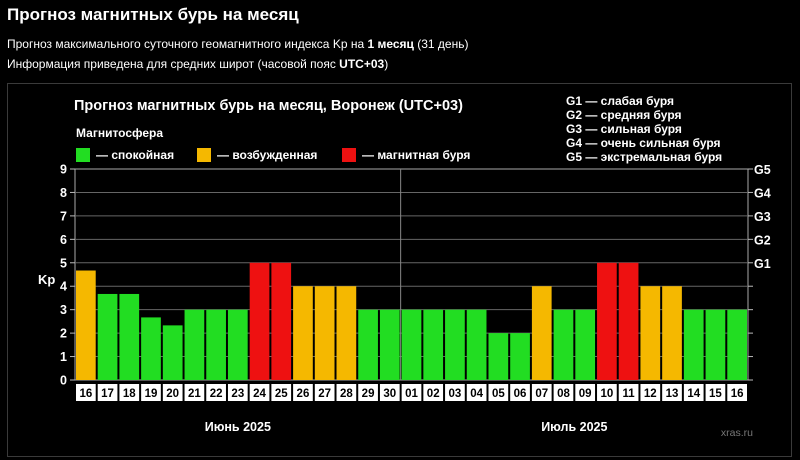 The width and height of the screenshot is (800, 460). Describe the element at coordinates (455, 394) in the screenshot. I see `day-label-18: 03` at that location.